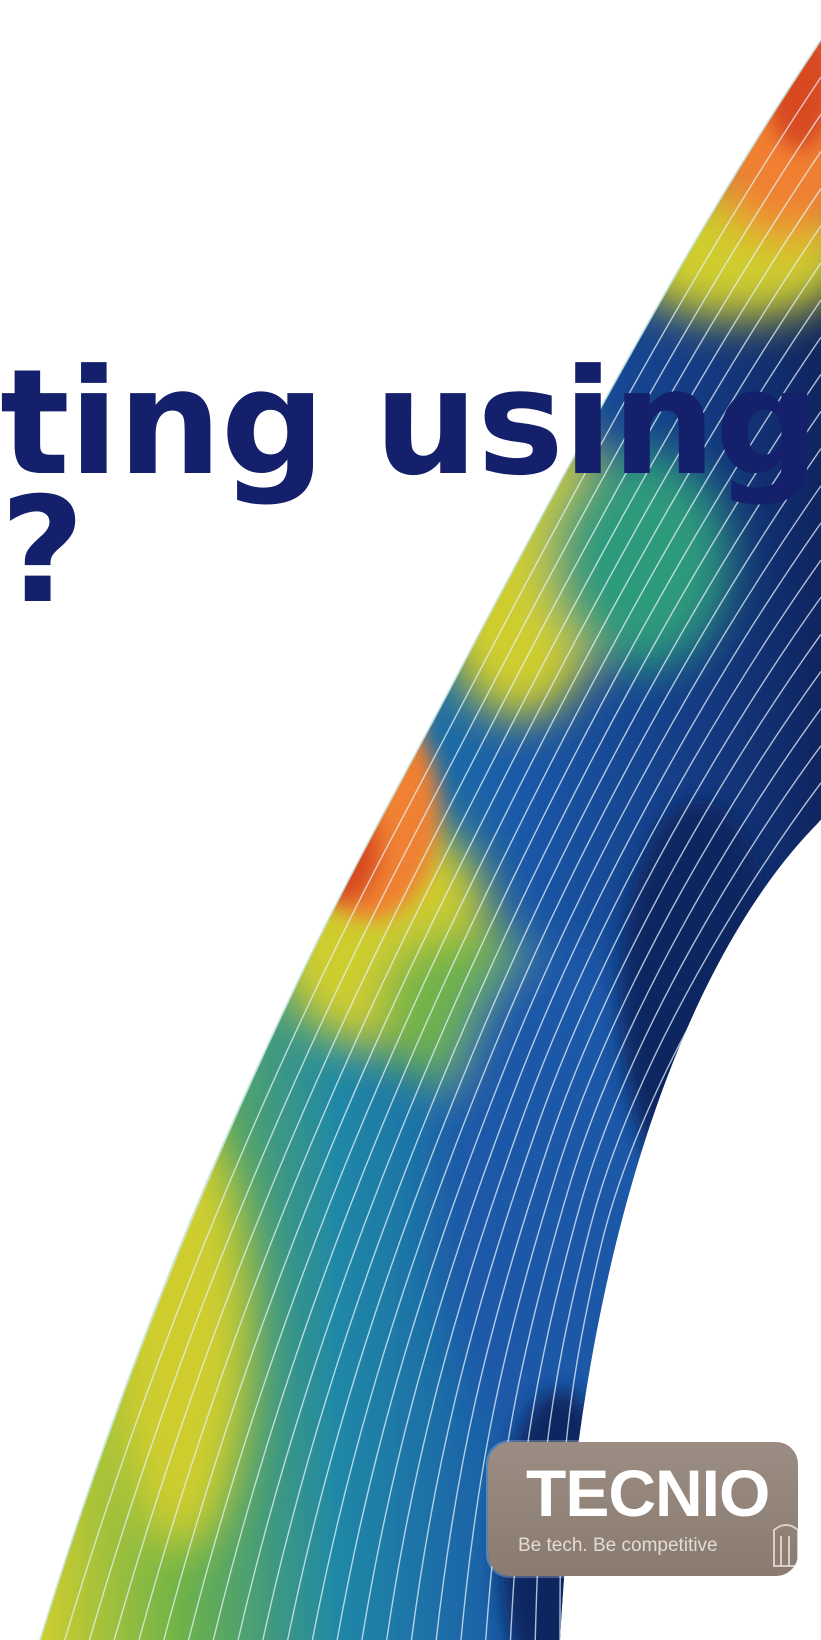 The image size is (821, 1640). Describe the element at coordinates (409, 423) in the screenshot. I see `headline-line-1: ting using` at that location.